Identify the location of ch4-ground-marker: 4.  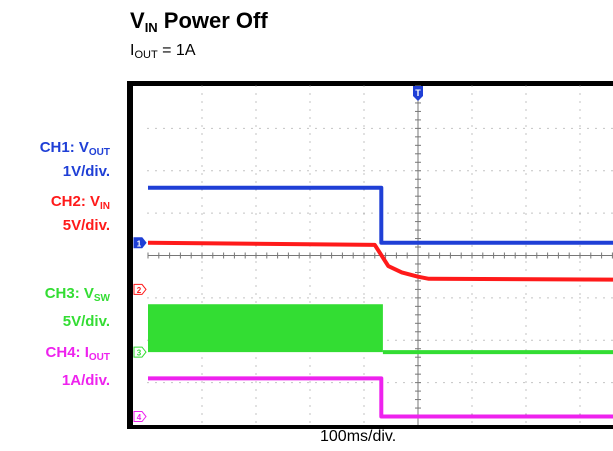
(140, 417).